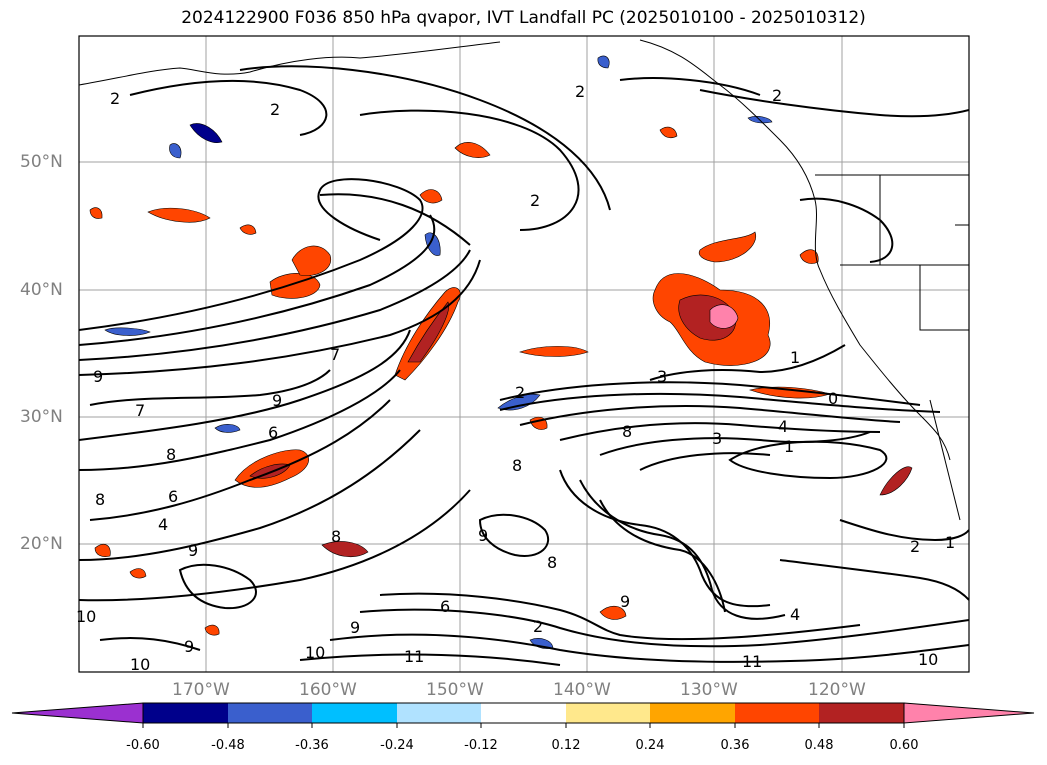 The height and width of the screenshot is (765, 1047). Describe the element at coordinates (735, 745) in the screenshot. I see `colorbar-tick-label: 0.36` at that location.